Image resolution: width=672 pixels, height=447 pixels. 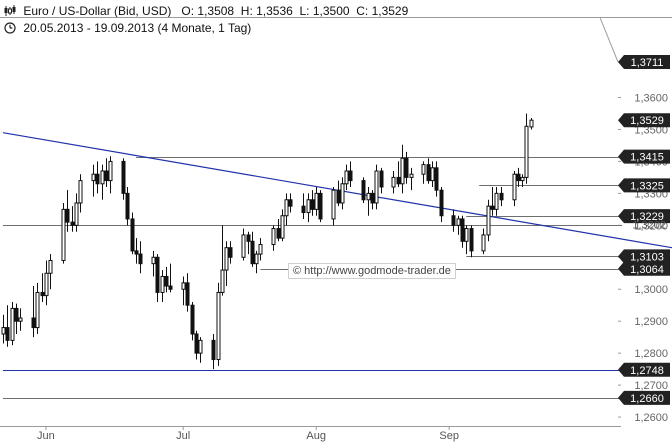 I want to click on level-label: 1,3202, so click(x=649, y=226).